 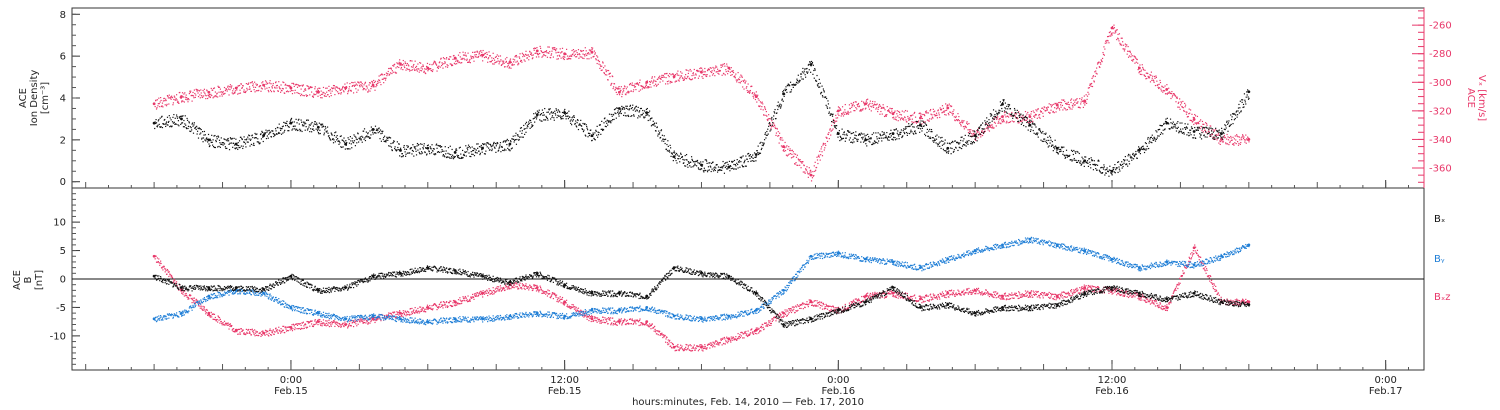 I want to click on legend: Bₓ Bᵧ Bₓz, so click(x=1442, y=258).